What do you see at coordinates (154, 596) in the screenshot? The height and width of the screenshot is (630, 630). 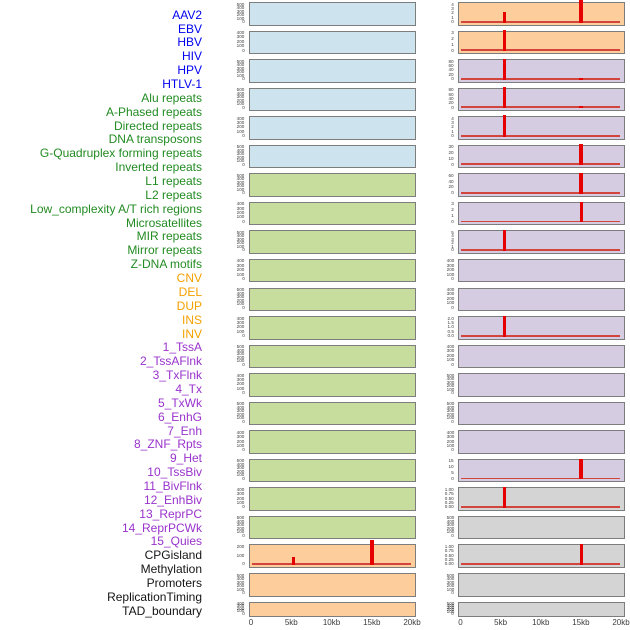 I see `feature-label: ReplicationTiming` at bounding box center [154, 596].